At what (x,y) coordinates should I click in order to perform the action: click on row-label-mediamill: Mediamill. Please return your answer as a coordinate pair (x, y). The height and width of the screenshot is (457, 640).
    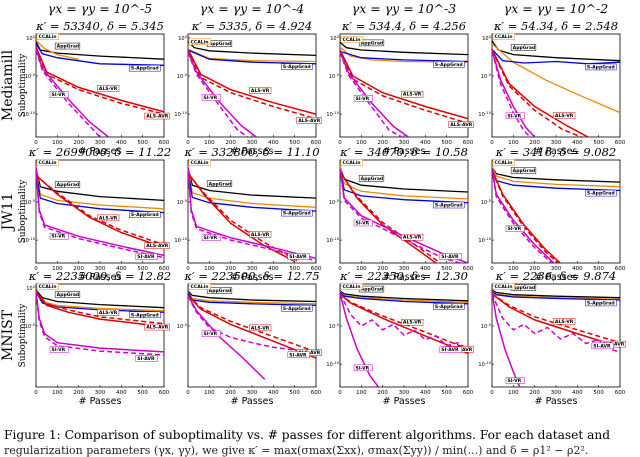
    Looking at the image, I should click on (8, 85).